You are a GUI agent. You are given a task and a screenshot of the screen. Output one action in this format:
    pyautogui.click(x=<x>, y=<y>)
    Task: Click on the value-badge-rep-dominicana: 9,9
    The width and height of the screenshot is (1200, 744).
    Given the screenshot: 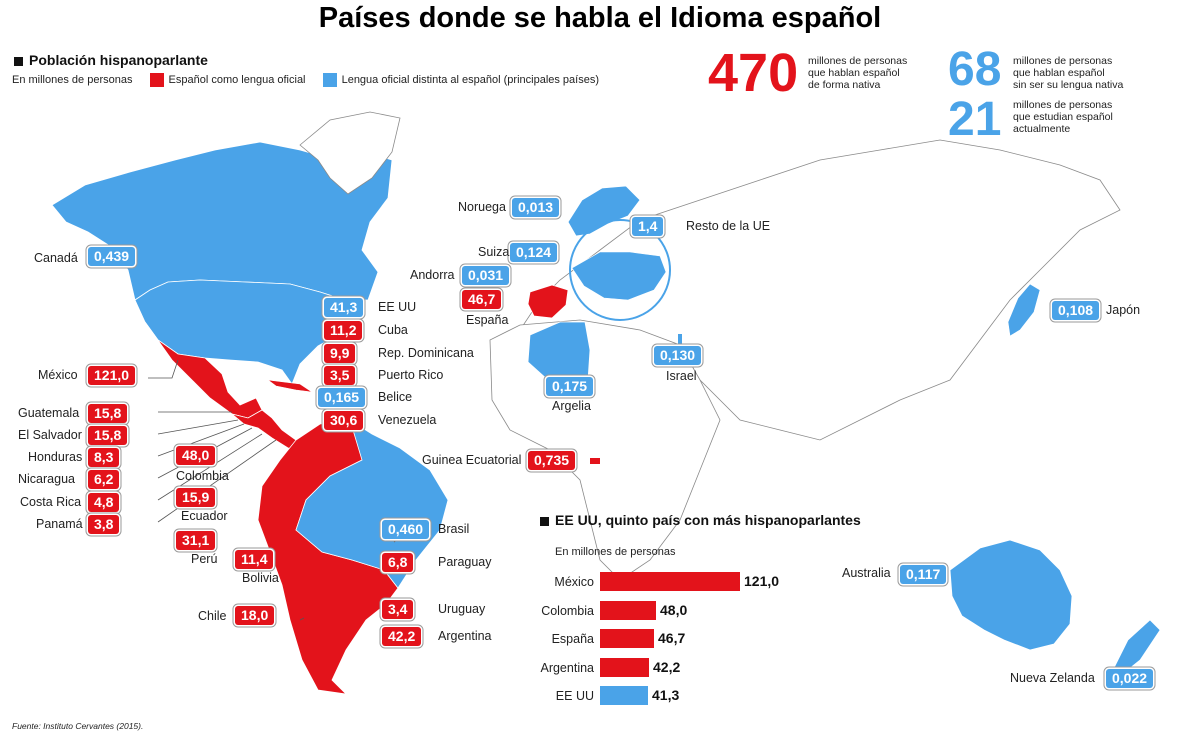 What is the action you would take?
    pyautogui.click(x=340, y=353)
    